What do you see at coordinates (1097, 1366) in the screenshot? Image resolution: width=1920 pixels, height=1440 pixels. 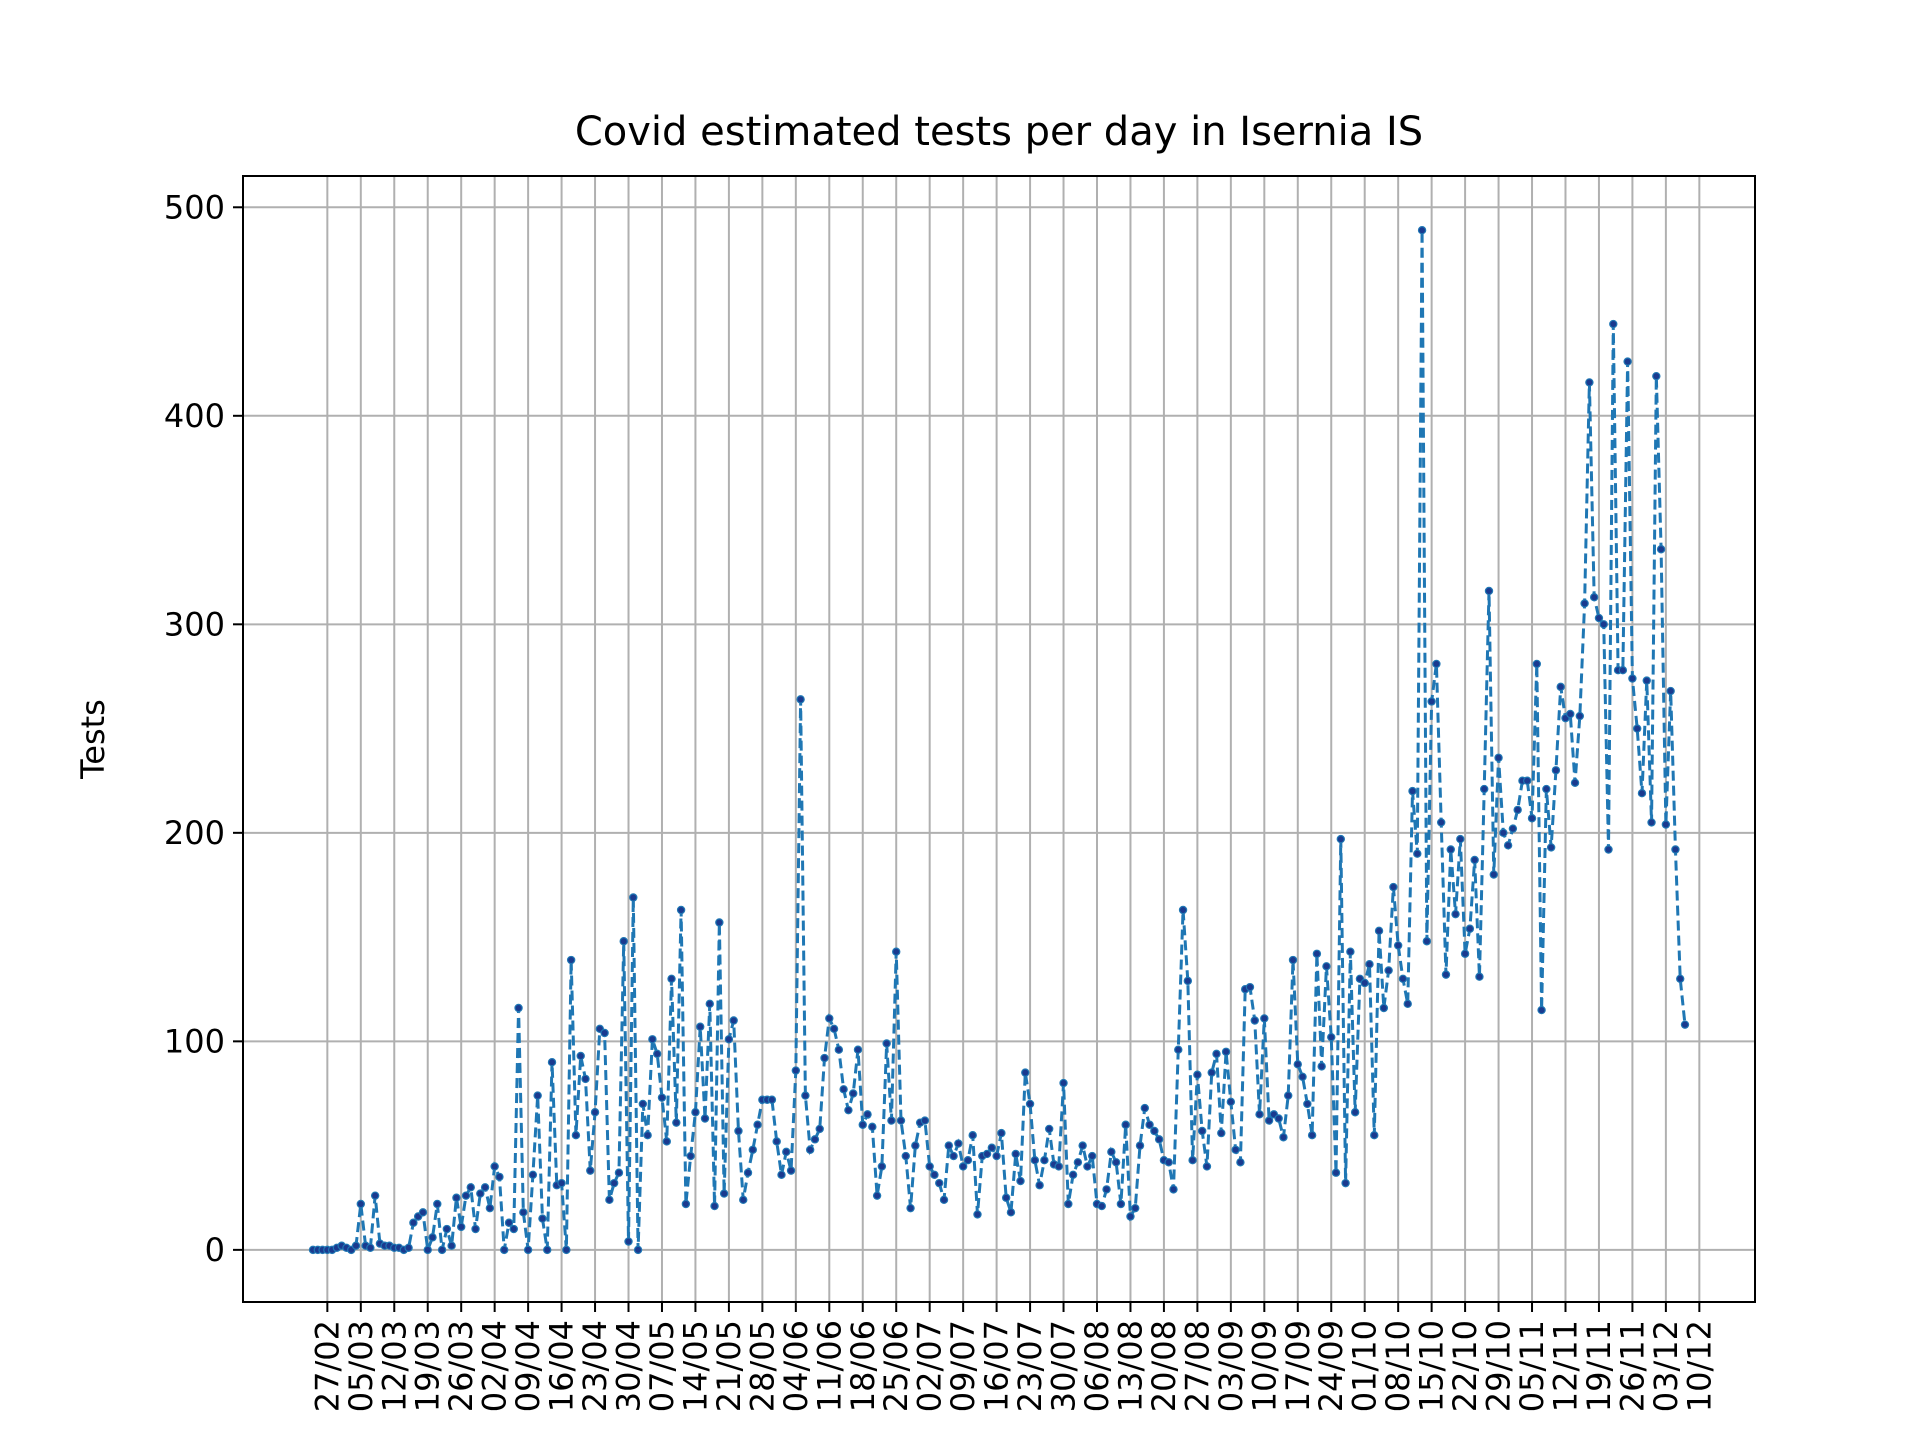 I see `x-tick-label: 06/08` at bounding box center [1097, 1366].